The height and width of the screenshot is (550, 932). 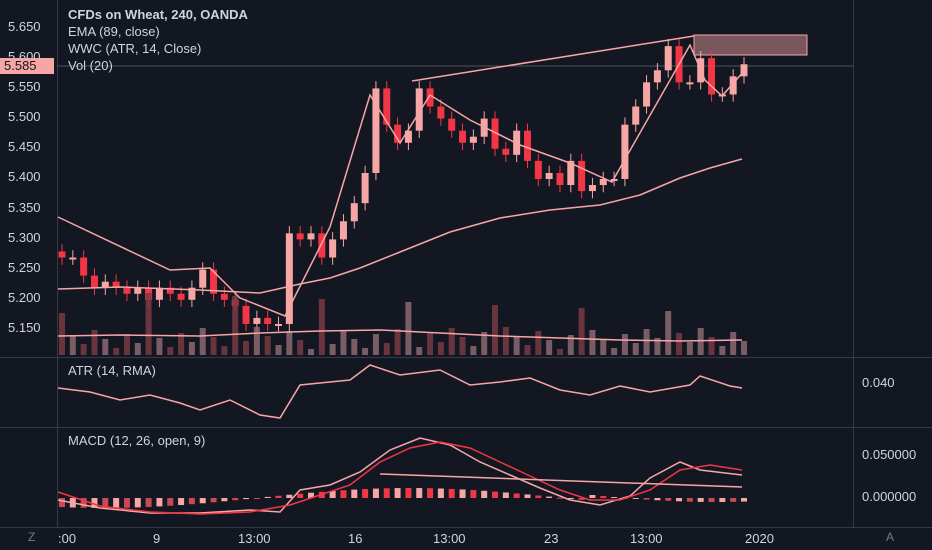 I want to click on symbol-title: CFDs on Wheat, 240, OANDA, so click(x=158, y=14).